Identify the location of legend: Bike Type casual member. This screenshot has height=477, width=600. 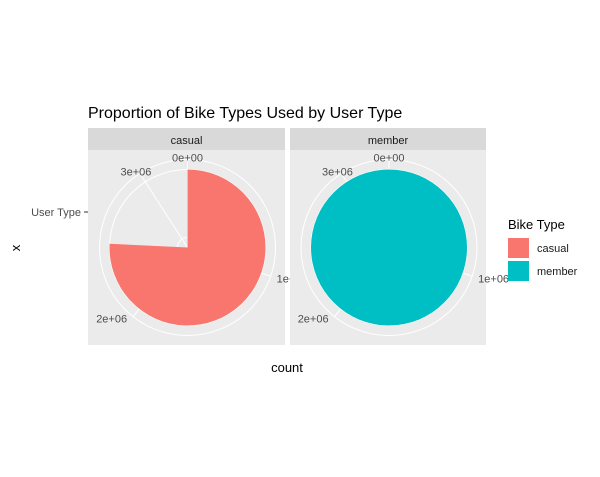
(543, 249).